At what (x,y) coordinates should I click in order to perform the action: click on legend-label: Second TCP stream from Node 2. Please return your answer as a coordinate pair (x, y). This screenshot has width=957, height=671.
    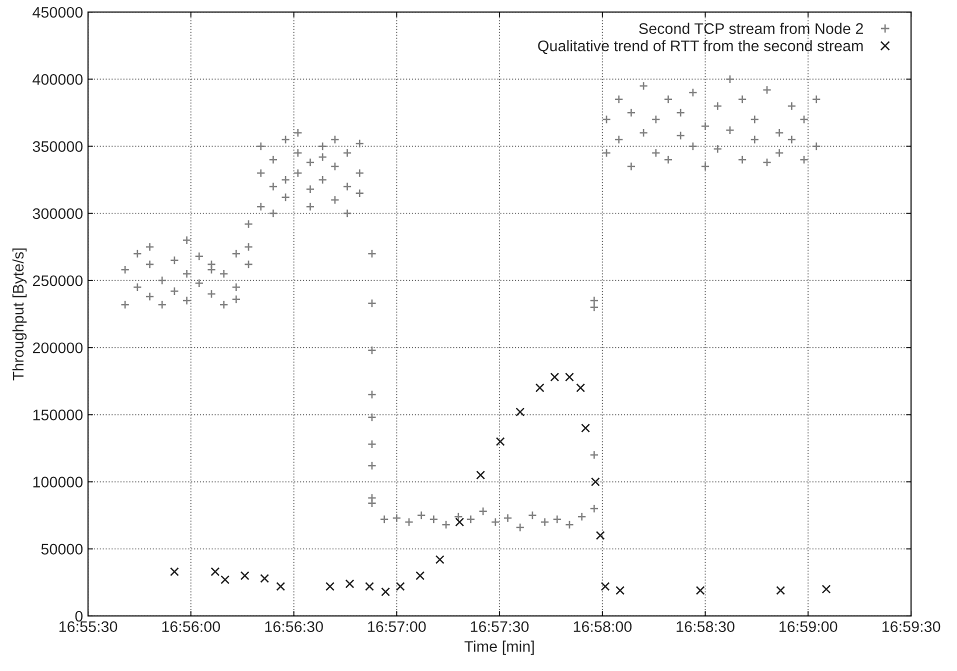
    Looking at the image, I should click on (751, 28).